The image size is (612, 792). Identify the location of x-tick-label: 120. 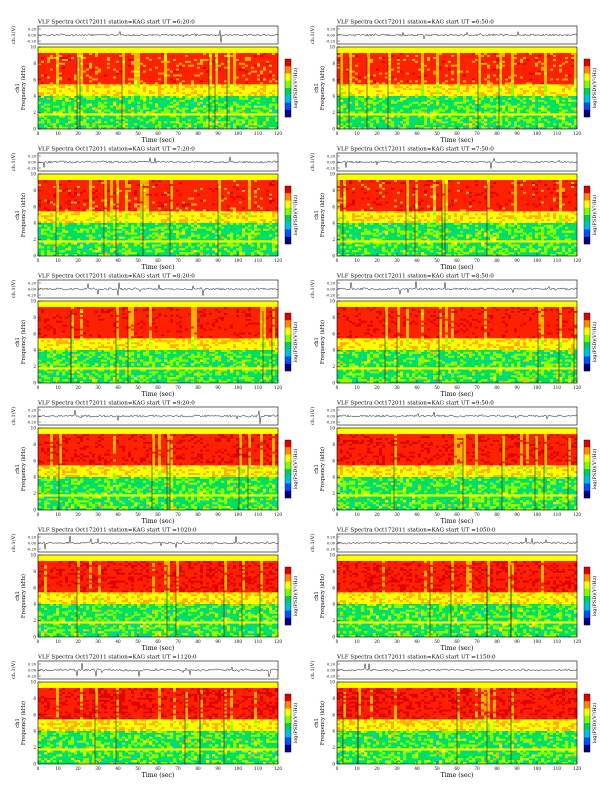
(278, 133).